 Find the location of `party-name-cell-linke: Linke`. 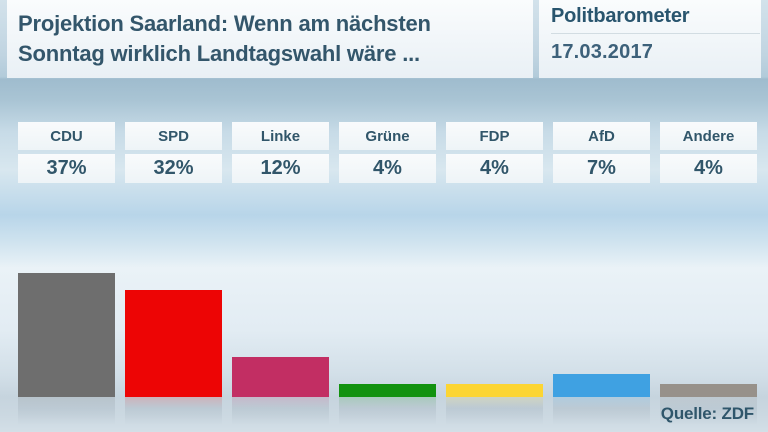

party-name-cell-linke: Linke is located at coordinates (280, 136).